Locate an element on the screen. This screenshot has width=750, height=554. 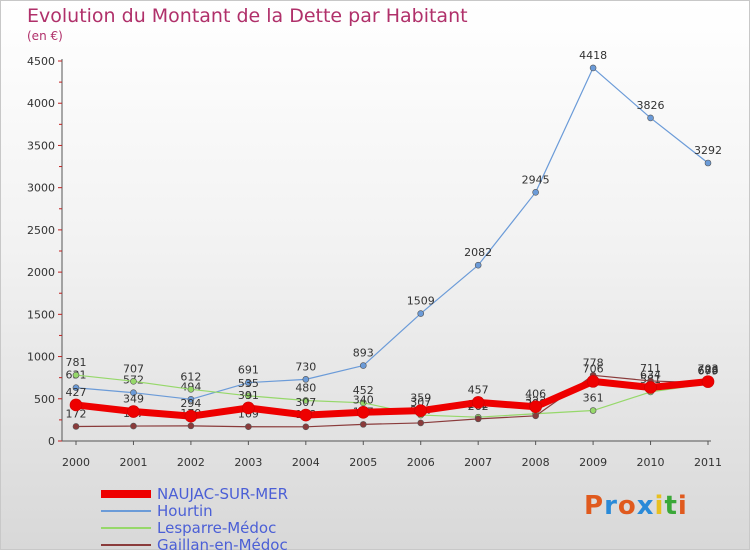
legend-item: Gaillan-en-Médoc is located at coordinates (231, 545).